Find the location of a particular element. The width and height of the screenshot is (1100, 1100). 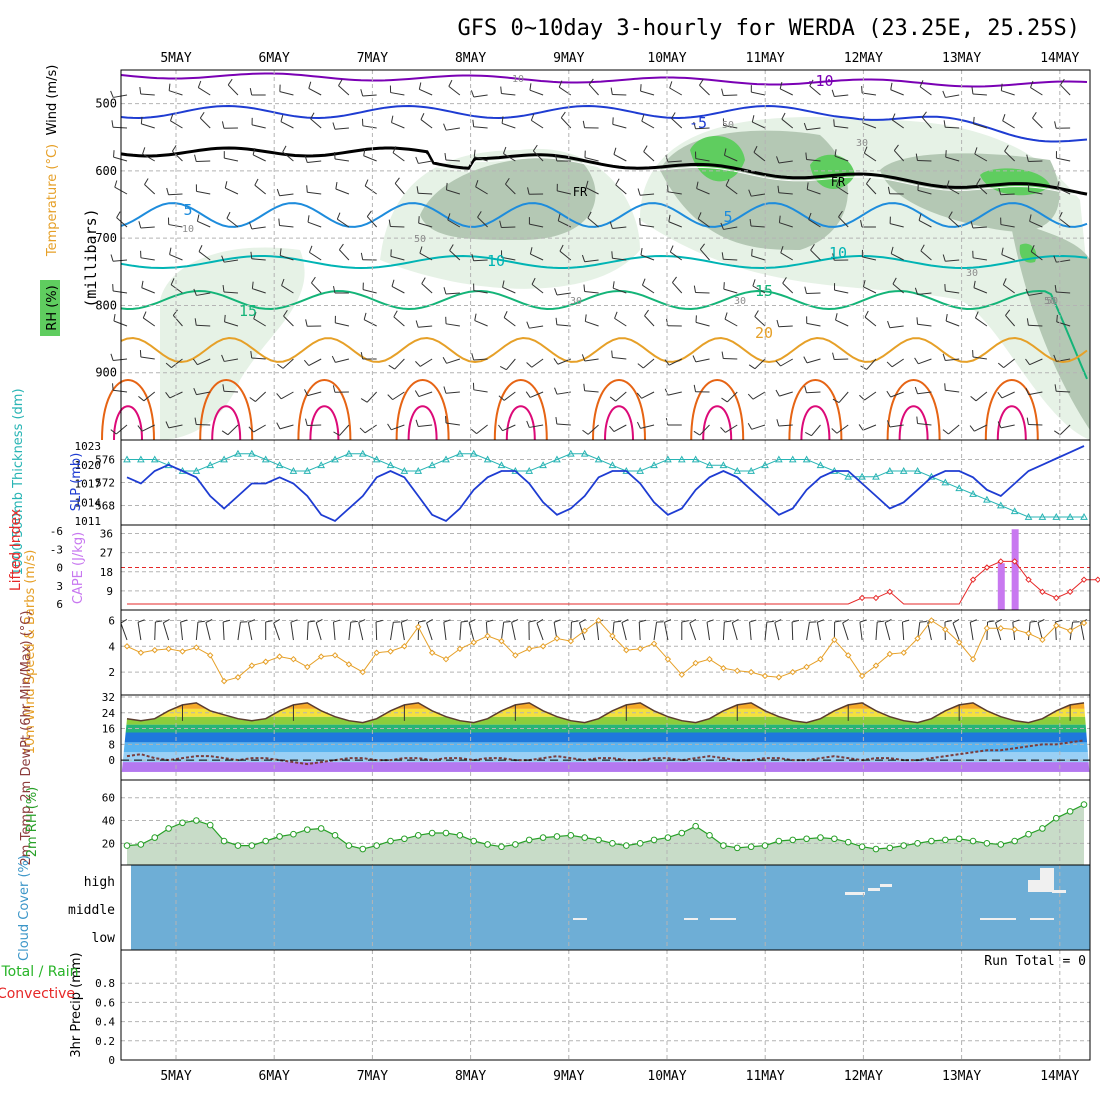

rh-contour-label: 30 is located at coordinates (576, 301).